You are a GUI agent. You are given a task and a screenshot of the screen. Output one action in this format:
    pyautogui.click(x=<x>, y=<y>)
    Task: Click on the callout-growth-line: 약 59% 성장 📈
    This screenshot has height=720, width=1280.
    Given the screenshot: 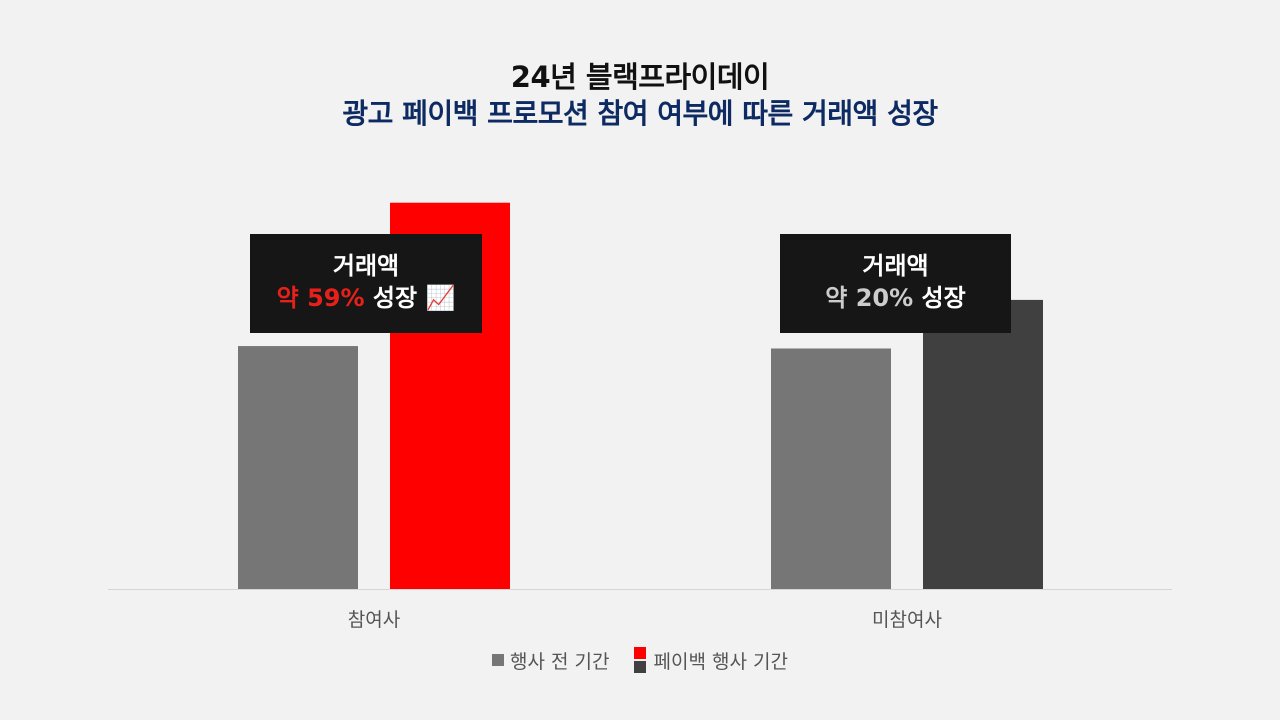 What is the action you would take?
    pyautogui.click(x=366, y=298)
    